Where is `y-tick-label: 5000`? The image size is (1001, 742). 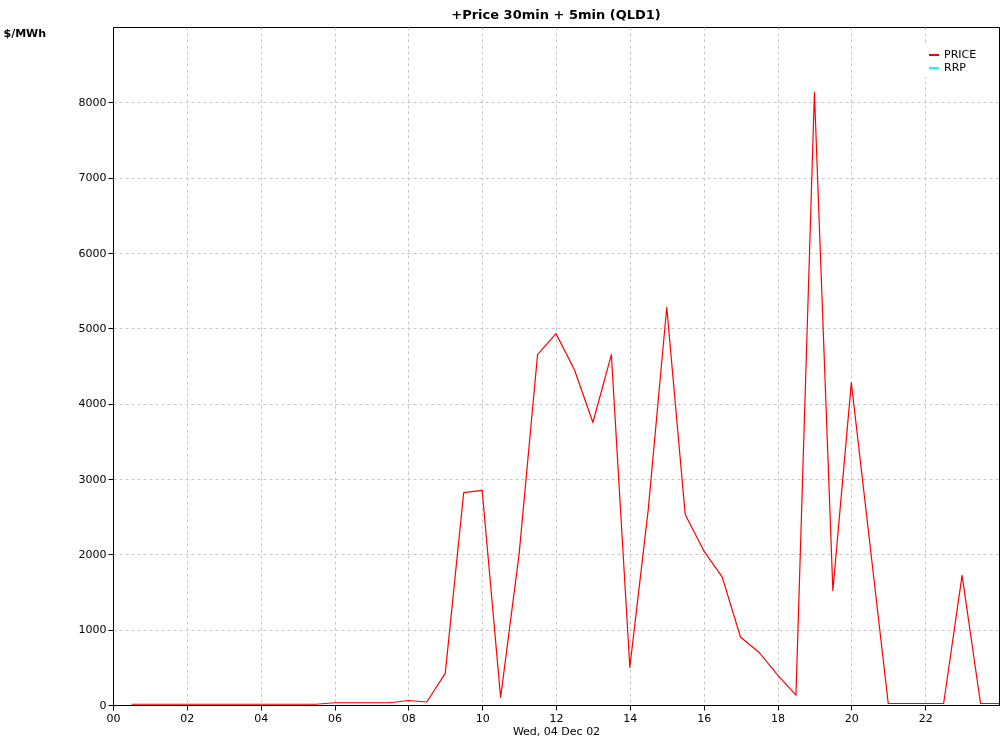 y-tick-label: 5000 is located at coordinates (92, 328).